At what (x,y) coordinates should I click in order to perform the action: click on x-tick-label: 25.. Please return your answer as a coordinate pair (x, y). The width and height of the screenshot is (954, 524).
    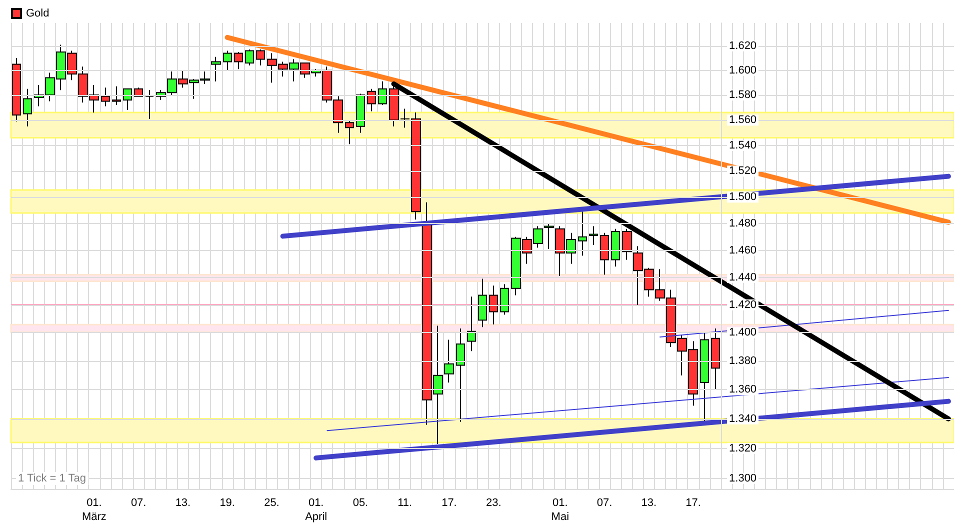
    Looking at the image, I should click on (272, 503).